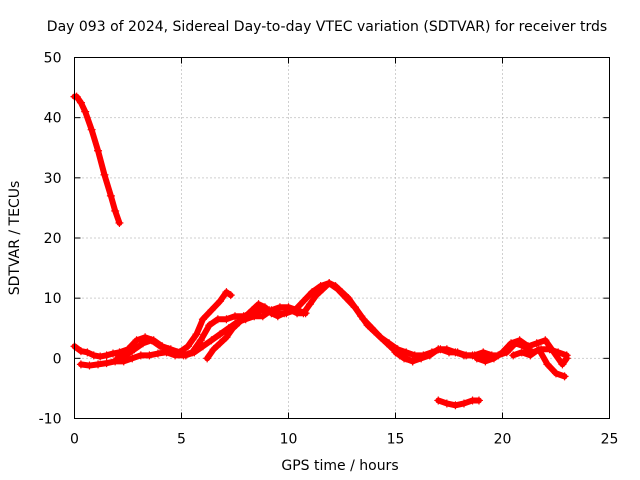 The image size is (640, 480). What do you see at coordinates (181, 440) in the screenshot?
I see `x-tick-label: 5` at bounding box center [181, 440].